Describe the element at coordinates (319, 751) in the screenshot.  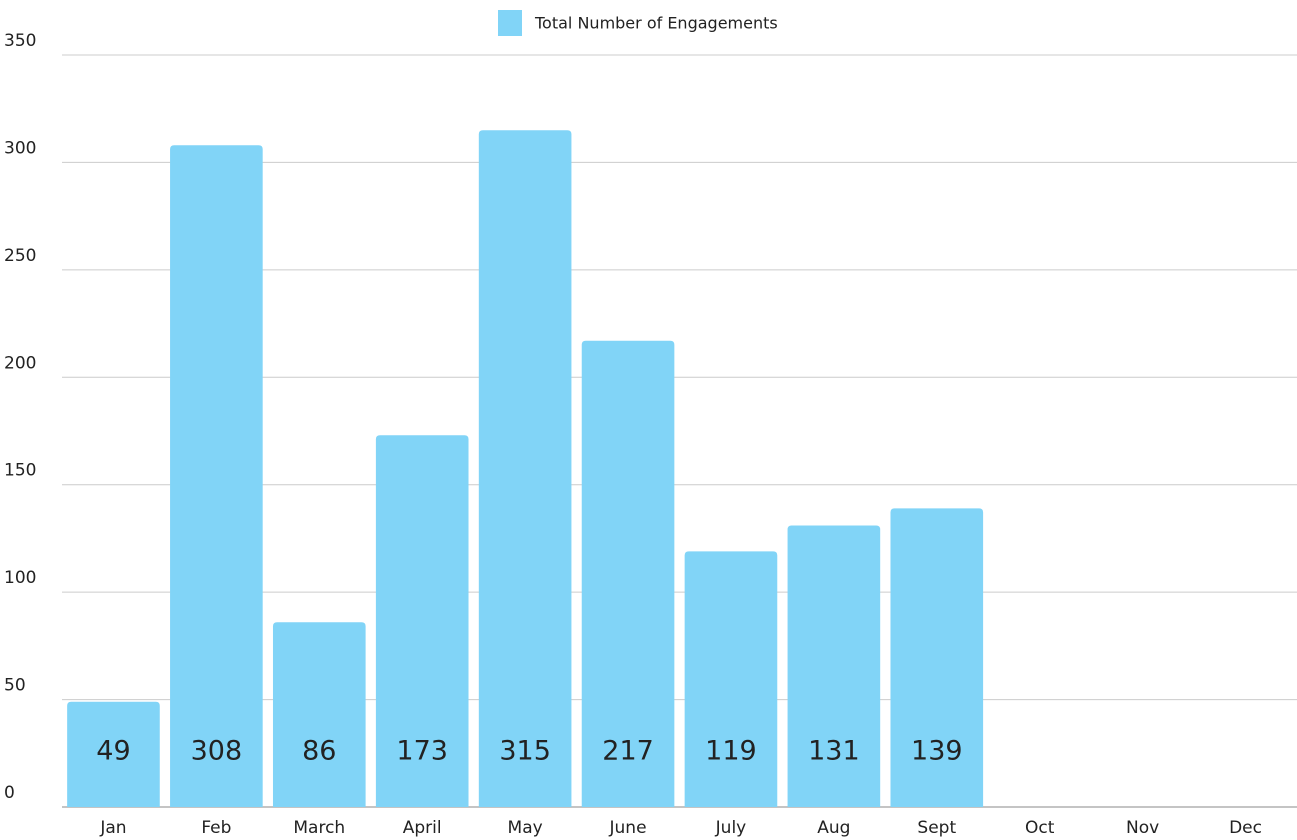
I see `data-label: 86` at that location.